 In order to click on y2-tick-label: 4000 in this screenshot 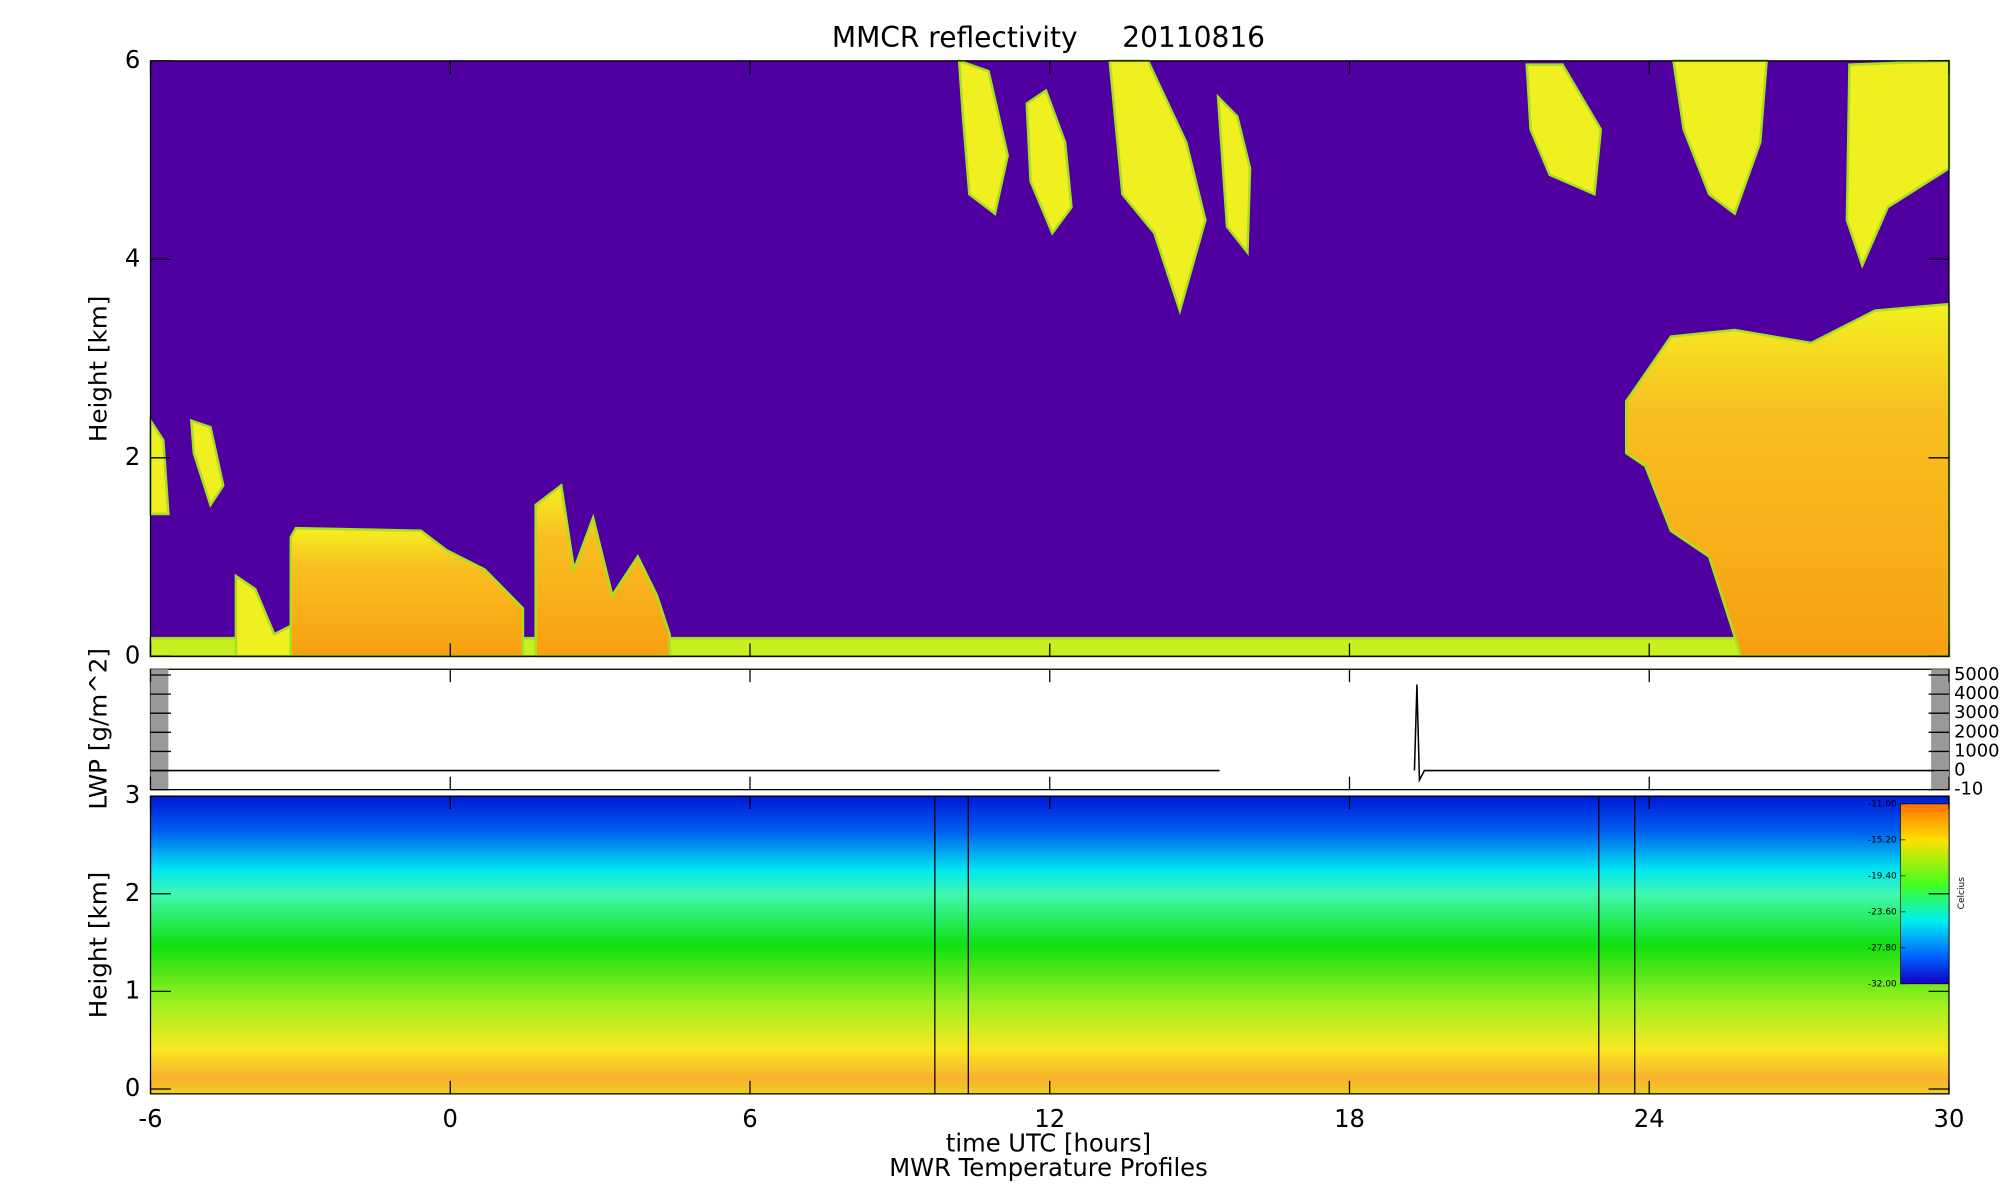, I will do `click(1976, 693)`.